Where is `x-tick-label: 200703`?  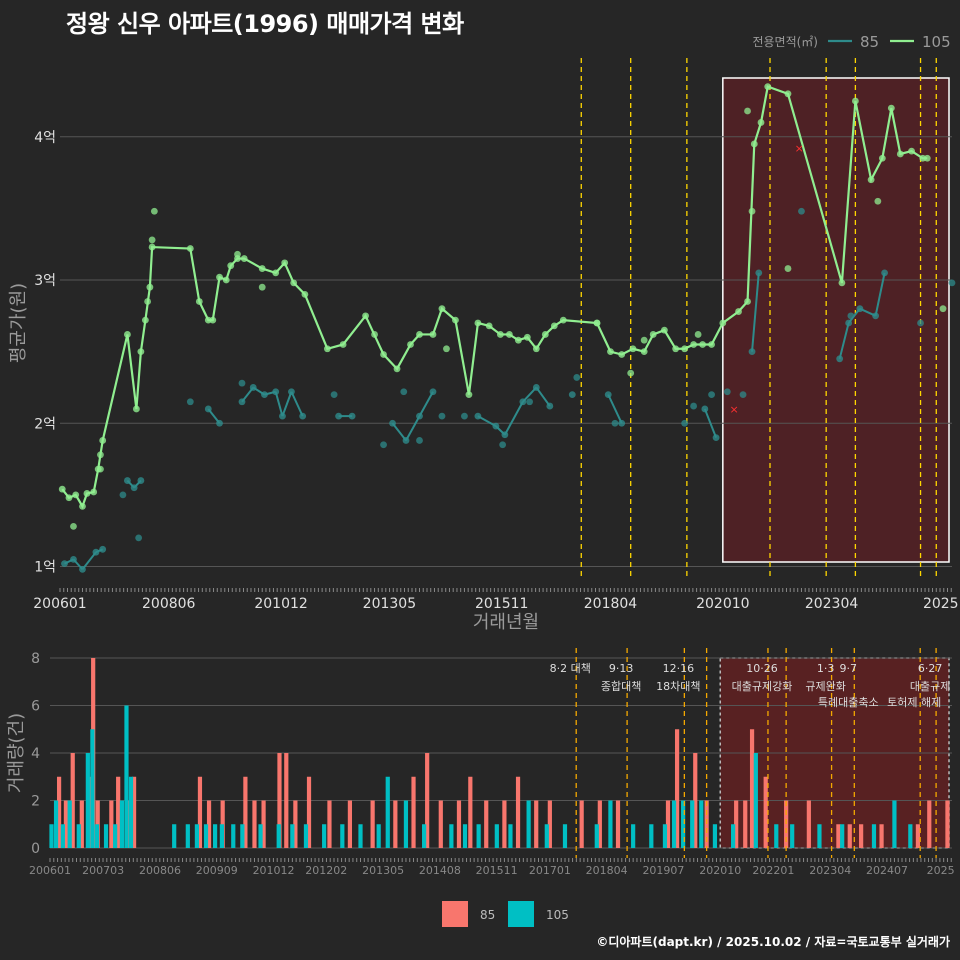 x-tick-label: 200703 is located at coordinates (103, 870).